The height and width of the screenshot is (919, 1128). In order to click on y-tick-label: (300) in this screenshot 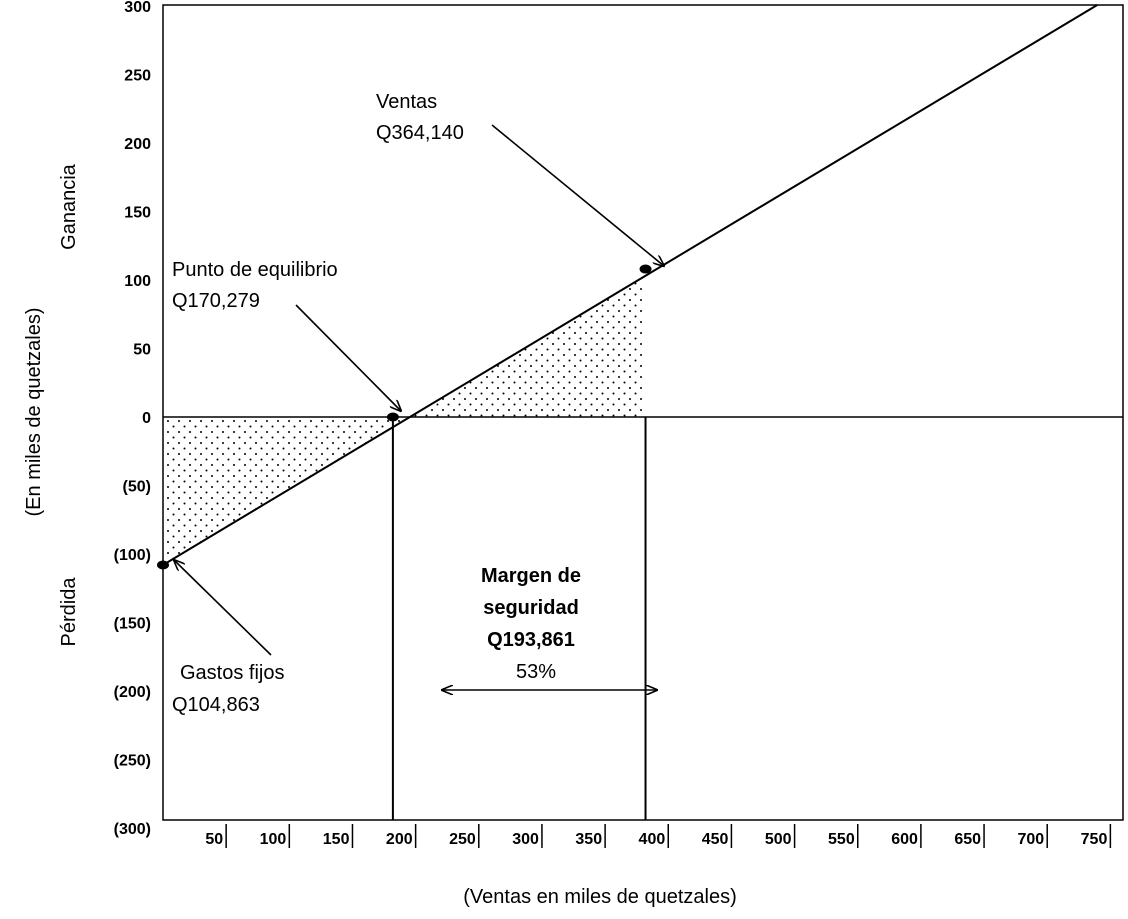, I will do `click(132, 829)`.